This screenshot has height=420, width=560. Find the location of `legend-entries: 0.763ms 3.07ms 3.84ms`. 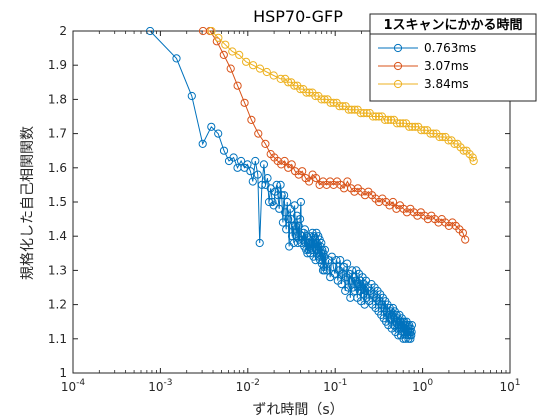

legend-entries: 0.763ms 3.07ms 3.84ms is located at coordinates (427, 66).